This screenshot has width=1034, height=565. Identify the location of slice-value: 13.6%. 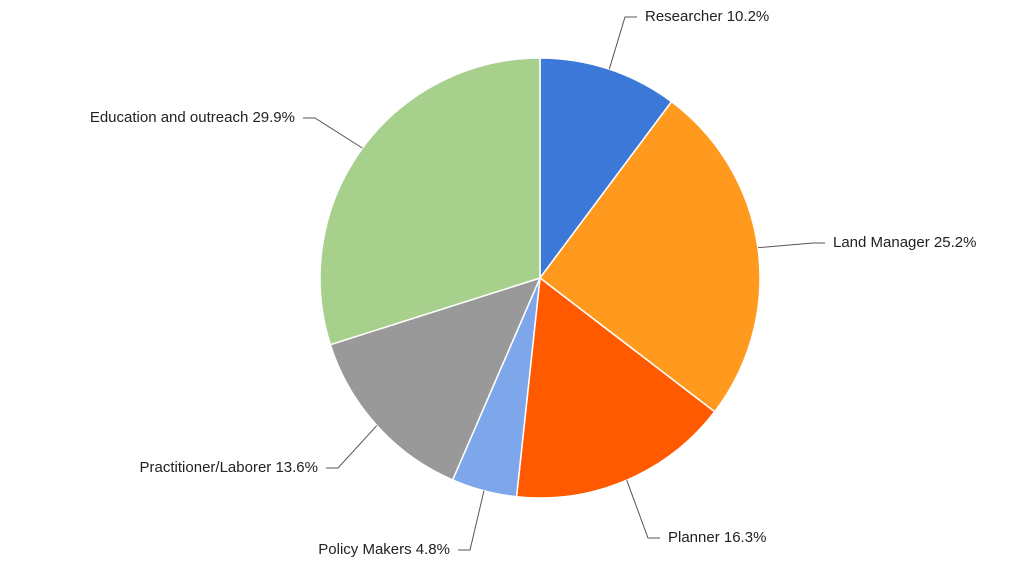
(296, 467).